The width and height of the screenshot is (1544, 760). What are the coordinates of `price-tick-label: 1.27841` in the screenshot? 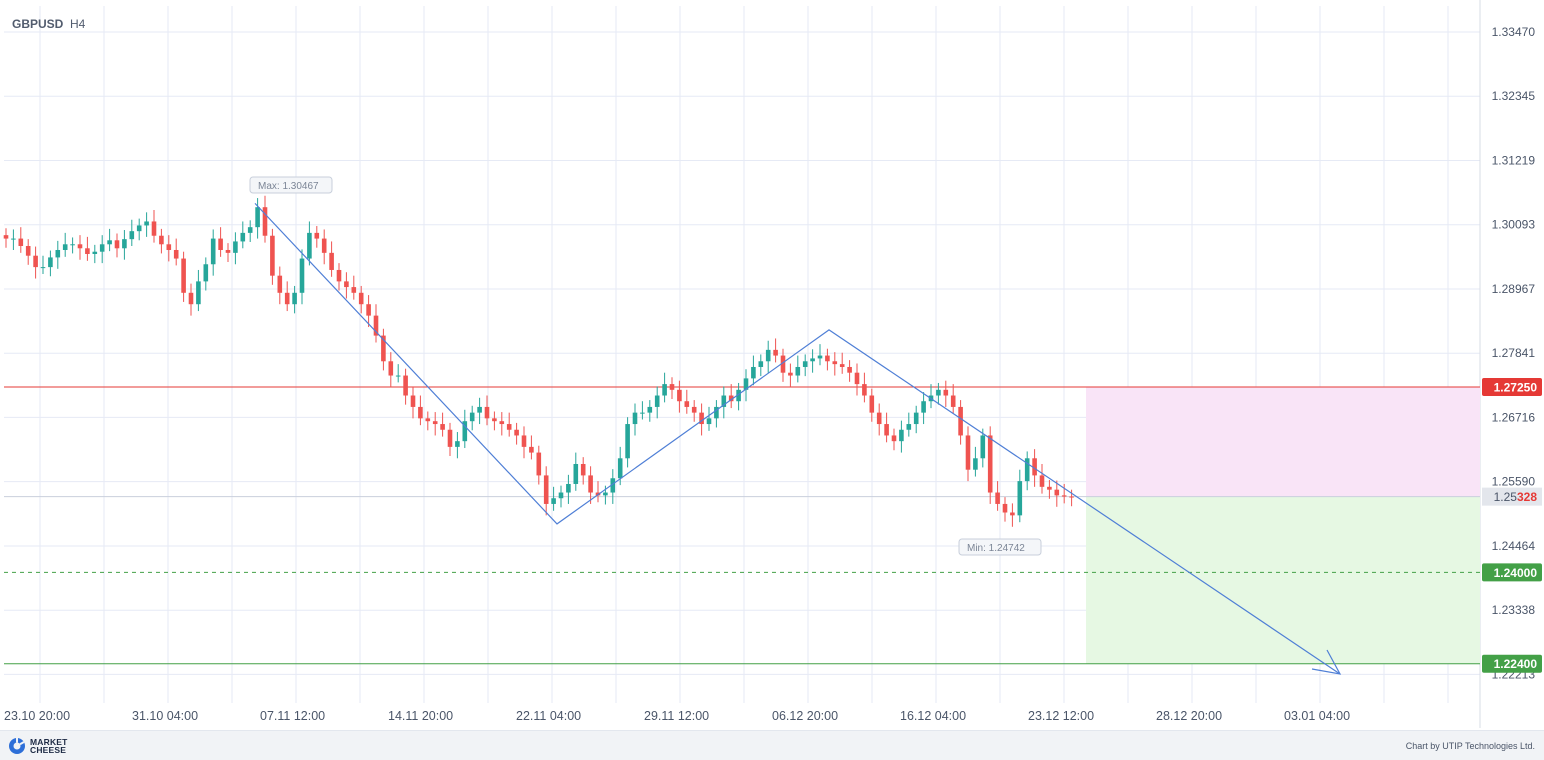 It's located at (1514, 353).